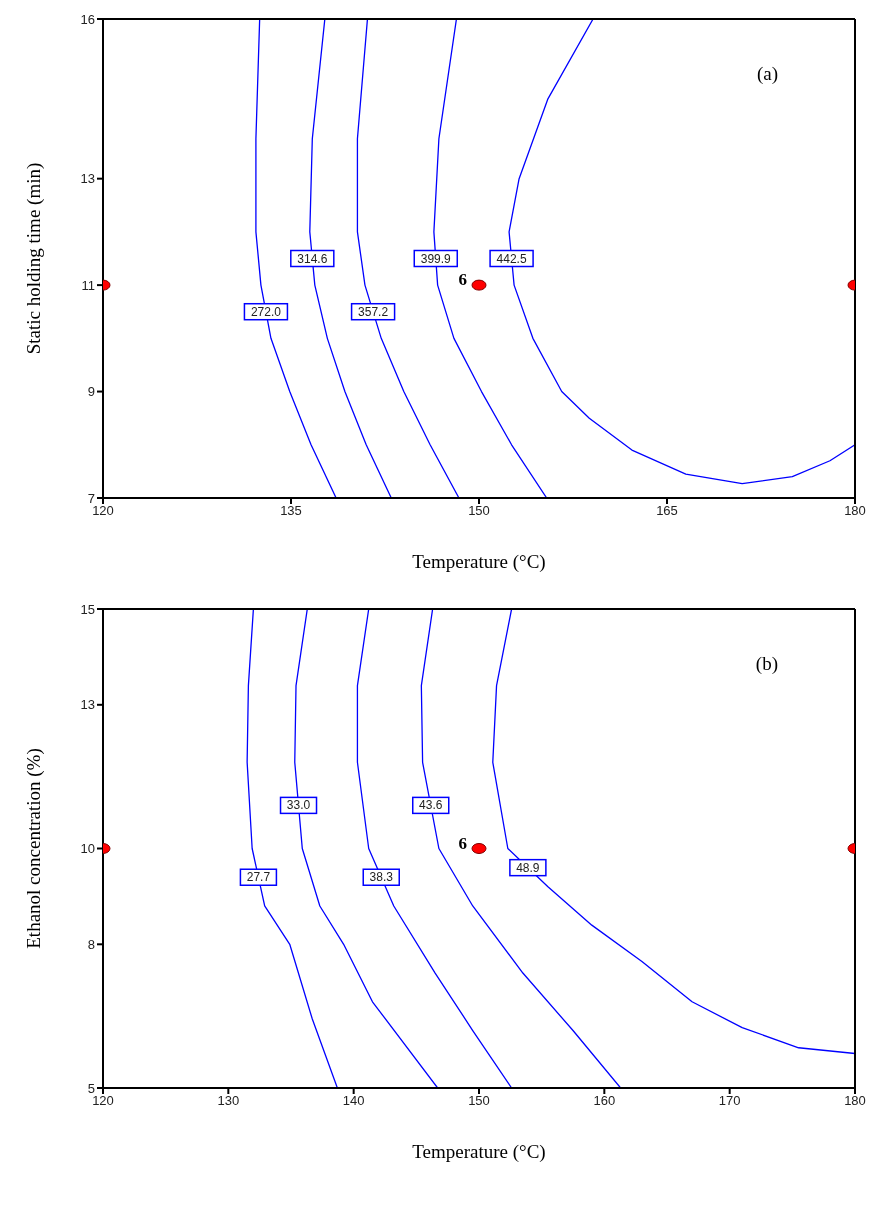 Image resolution: width=879 pixels, height=1218 pixels. I want to click on y-tick-label: 16, so click(87, 19).